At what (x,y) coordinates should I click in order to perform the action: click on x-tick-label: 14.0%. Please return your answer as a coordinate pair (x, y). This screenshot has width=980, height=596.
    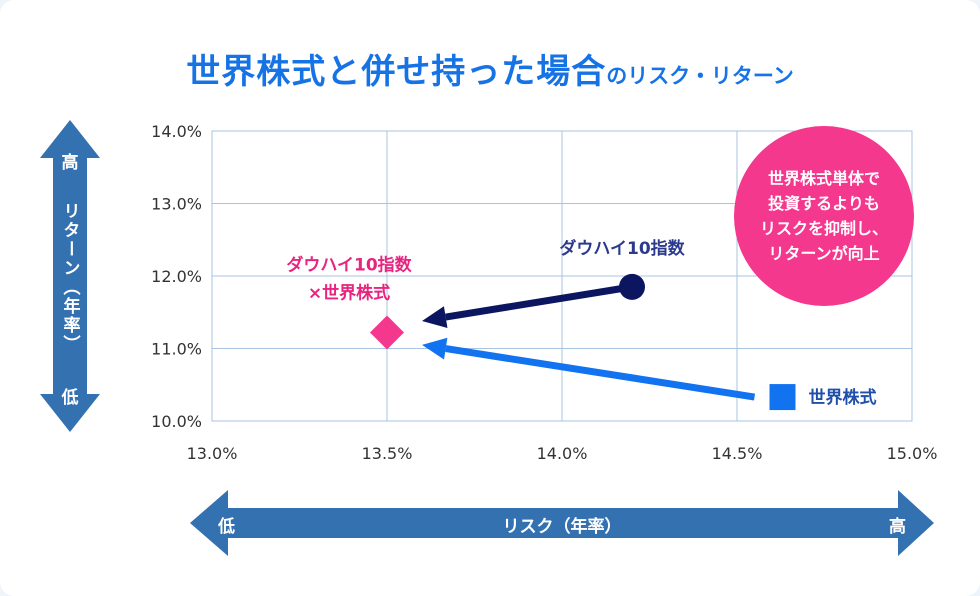
    Looking at the image, I should click on (562, 453).